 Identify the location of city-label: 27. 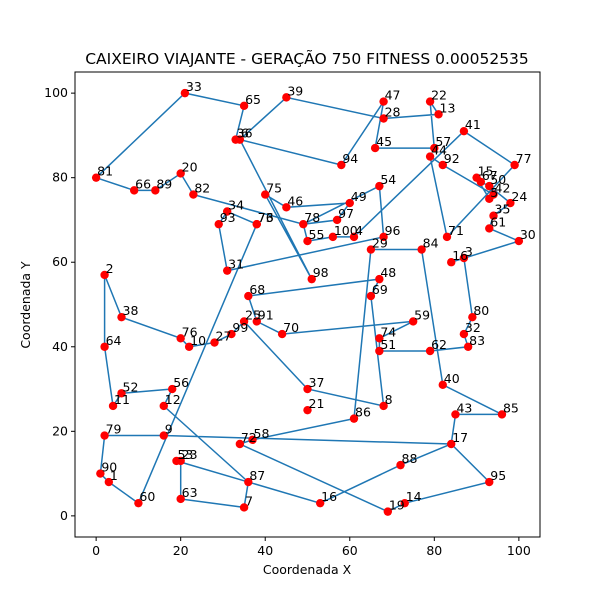
(224, 336).